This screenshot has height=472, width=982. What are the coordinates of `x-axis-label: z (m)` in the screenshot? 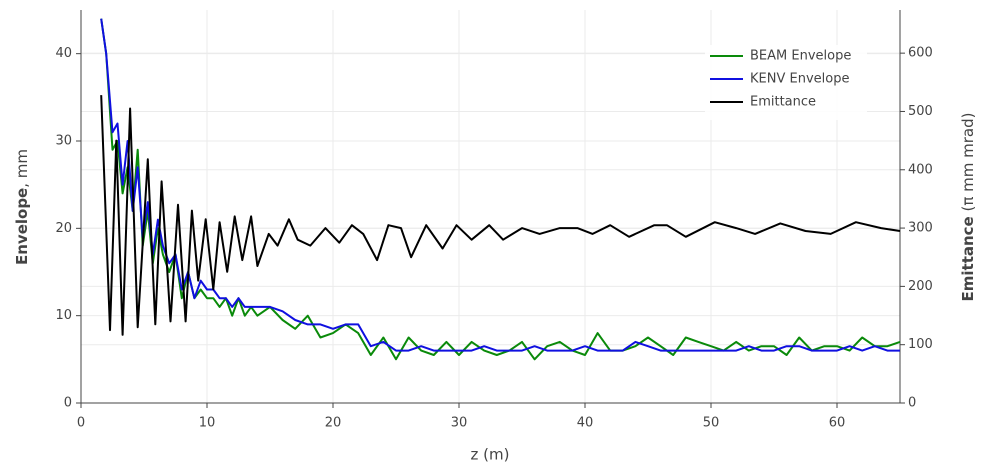 It's located at (490, 455).